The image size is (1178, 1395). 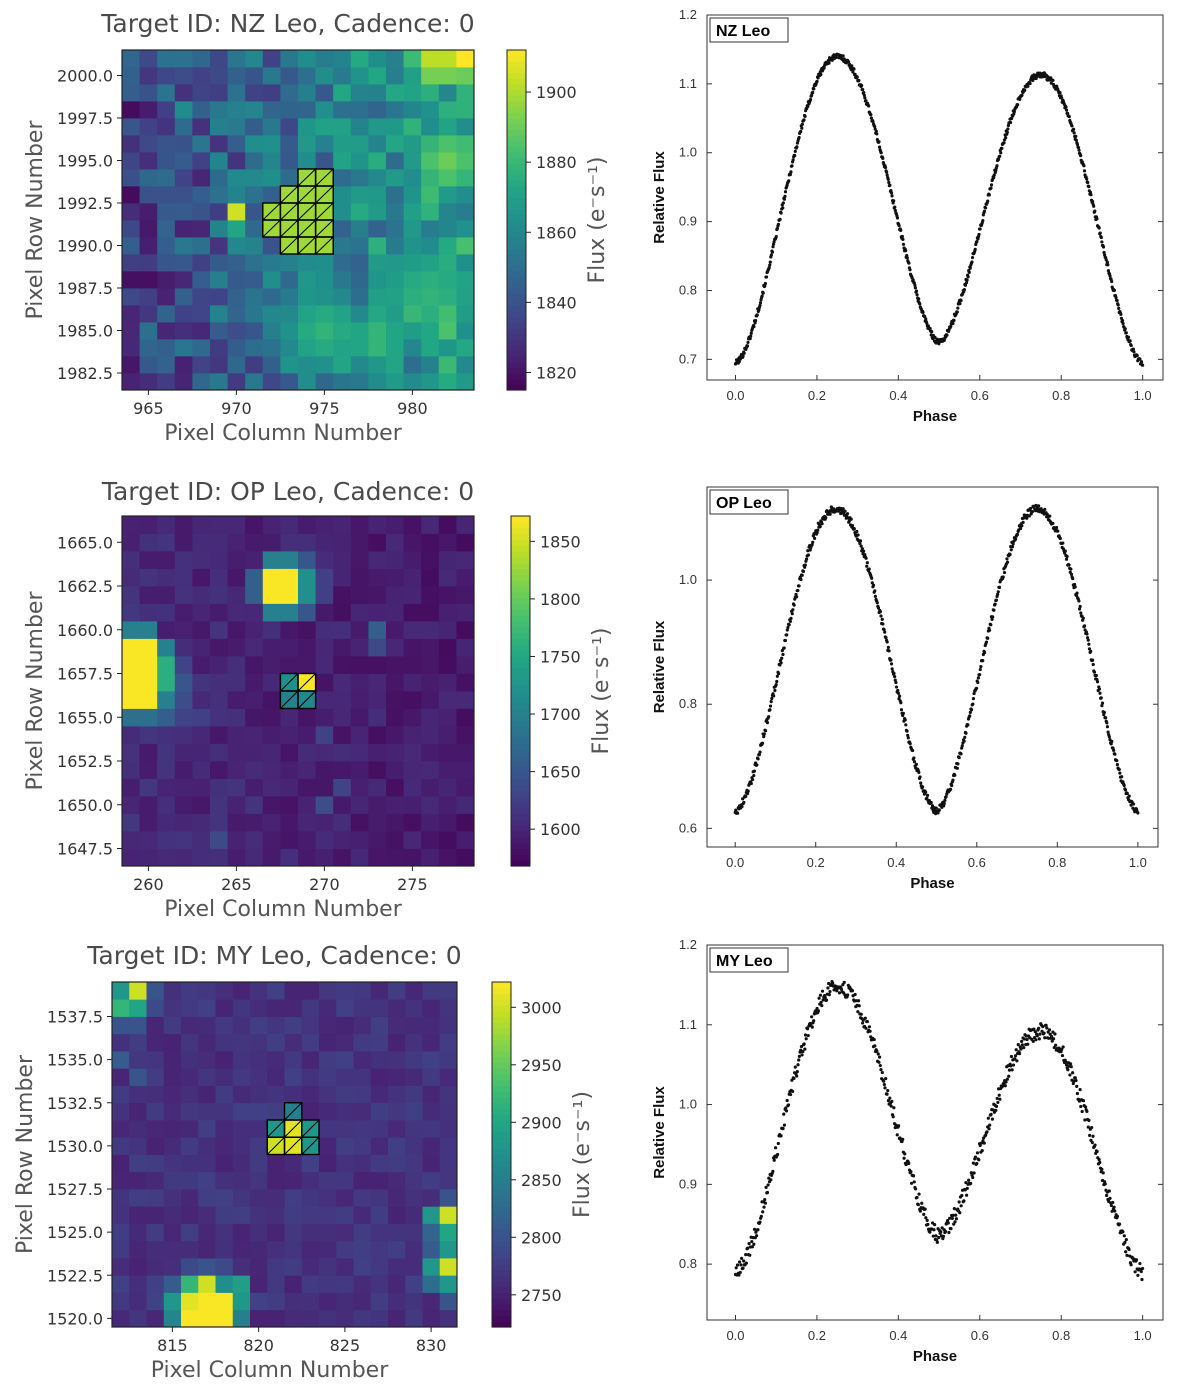 What do you see at coordinates (75, 1189) in the screenshot?
I see `y-tick-label: 1527.5` at bounding box center [75, 1189].